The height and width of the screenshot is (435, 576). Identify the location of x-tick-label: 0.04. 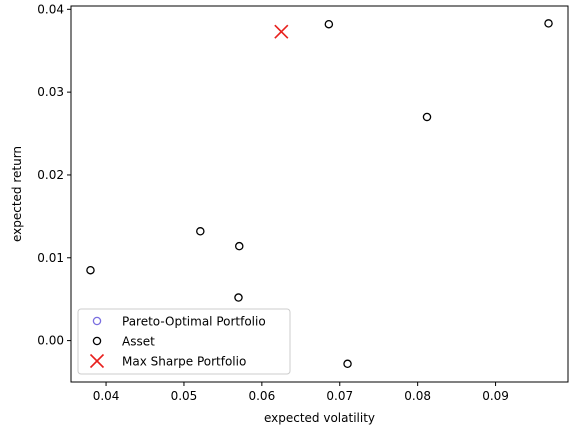
(106, 396).